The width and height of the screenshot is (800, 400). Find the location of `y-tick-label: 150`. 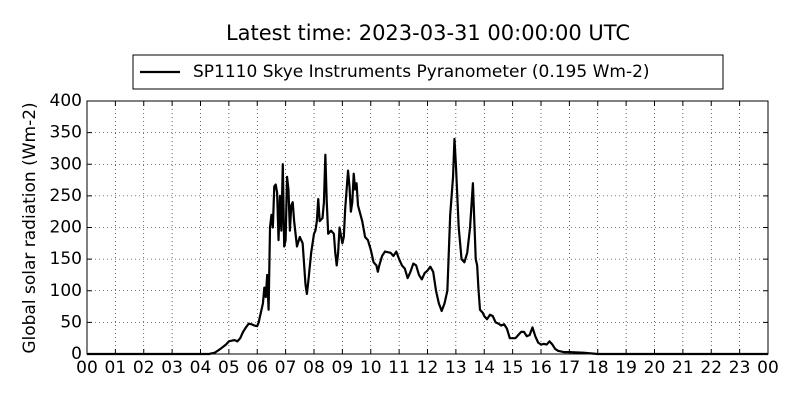

y-tick-label: 150 is located at coordinates (66, 259).